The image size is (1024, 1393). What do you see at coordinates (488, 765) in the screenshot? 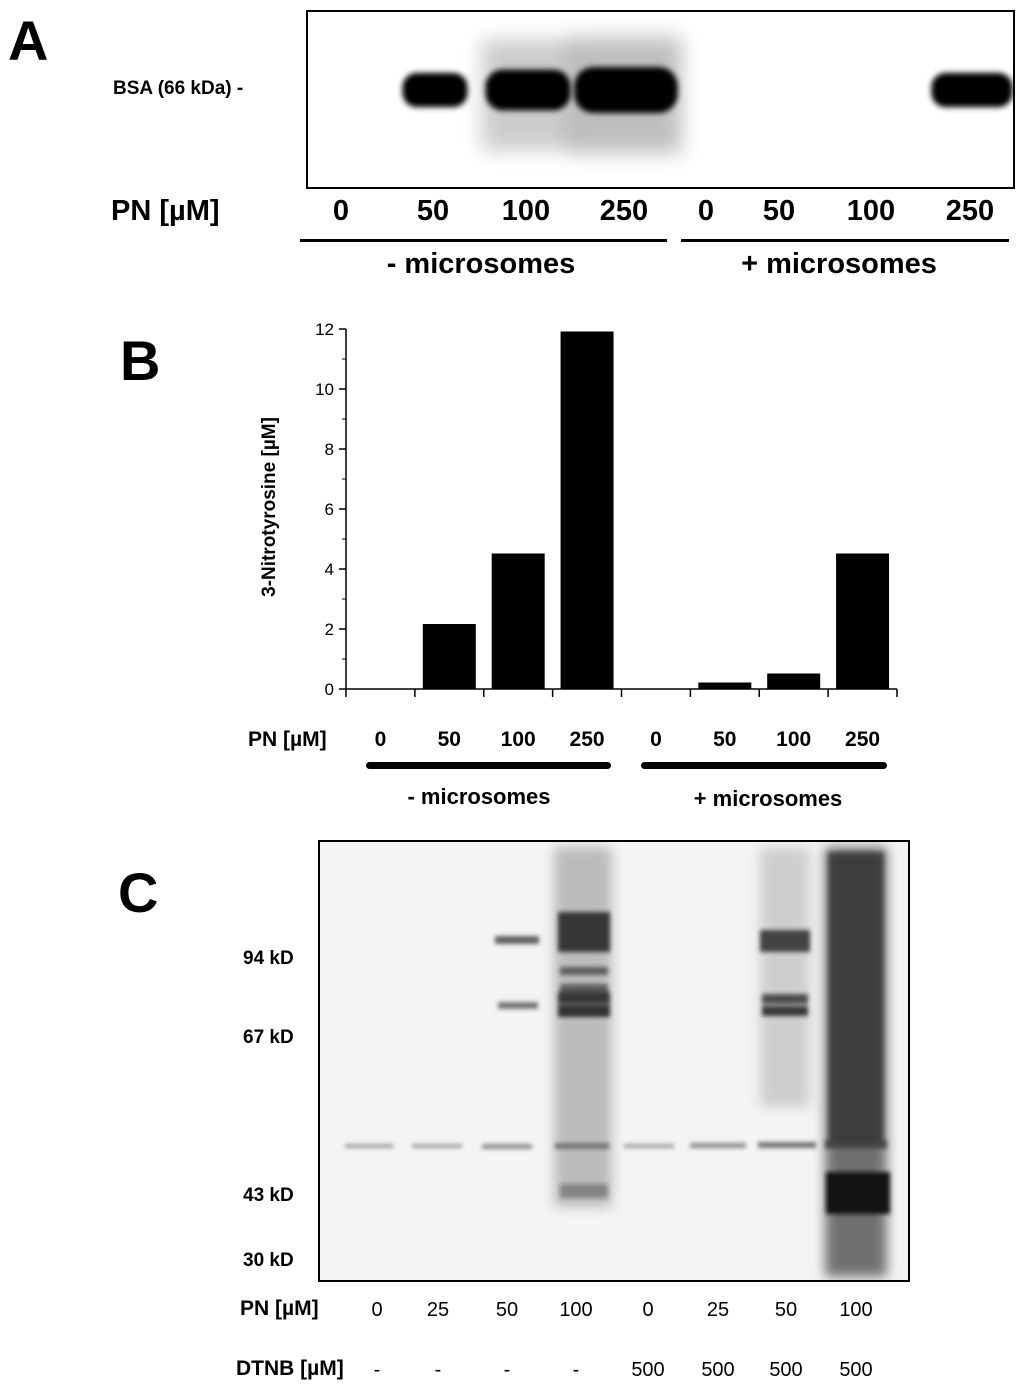
I see `chart-group-line-minus` at bounding box center [488, 765].